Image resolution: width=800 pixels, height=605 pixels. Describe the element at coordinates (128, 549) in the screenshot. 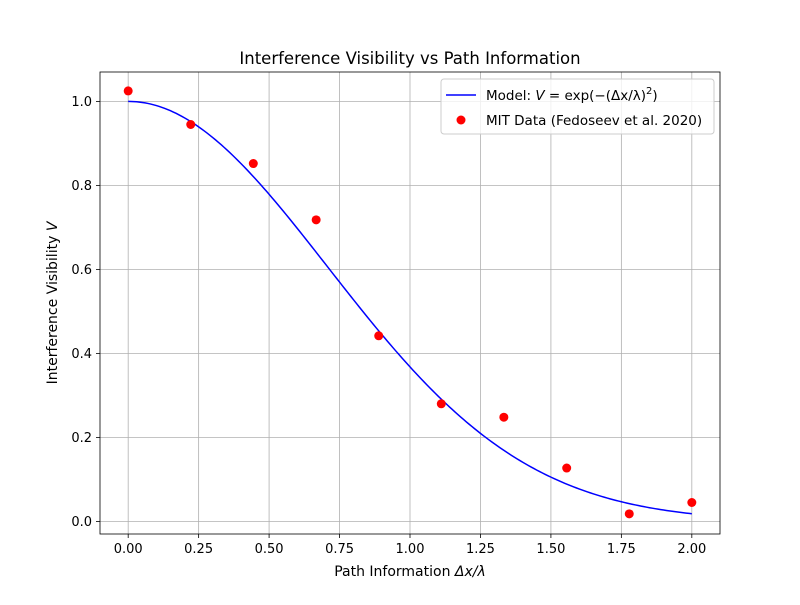

I see `x-tick-label: 0.00` at that location.